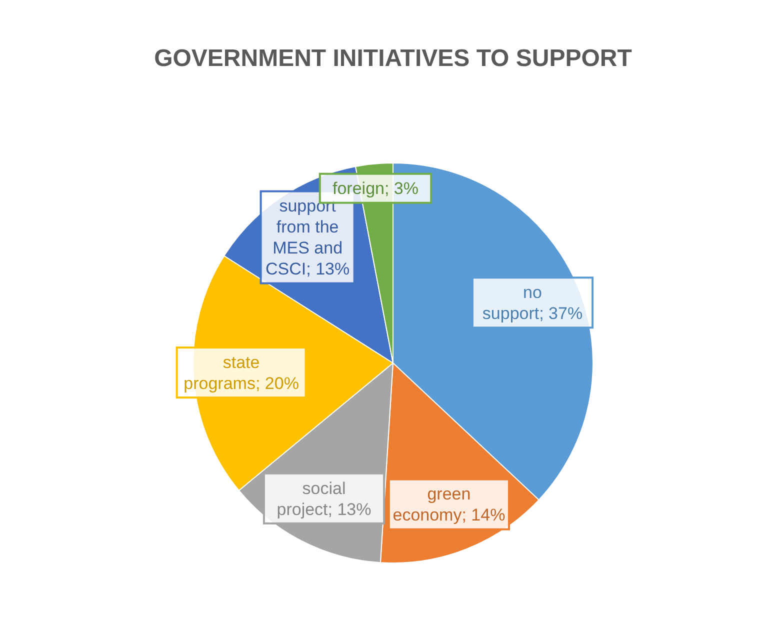  Describe the element at coordinates (375, 188) in the screenshot. I see `slice-label: foreign; 3%` at that location.